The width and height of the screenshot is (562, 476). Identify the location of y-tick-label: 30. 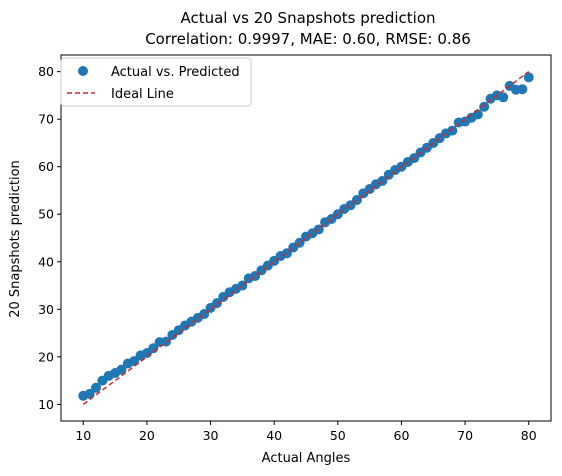
(46, 309).